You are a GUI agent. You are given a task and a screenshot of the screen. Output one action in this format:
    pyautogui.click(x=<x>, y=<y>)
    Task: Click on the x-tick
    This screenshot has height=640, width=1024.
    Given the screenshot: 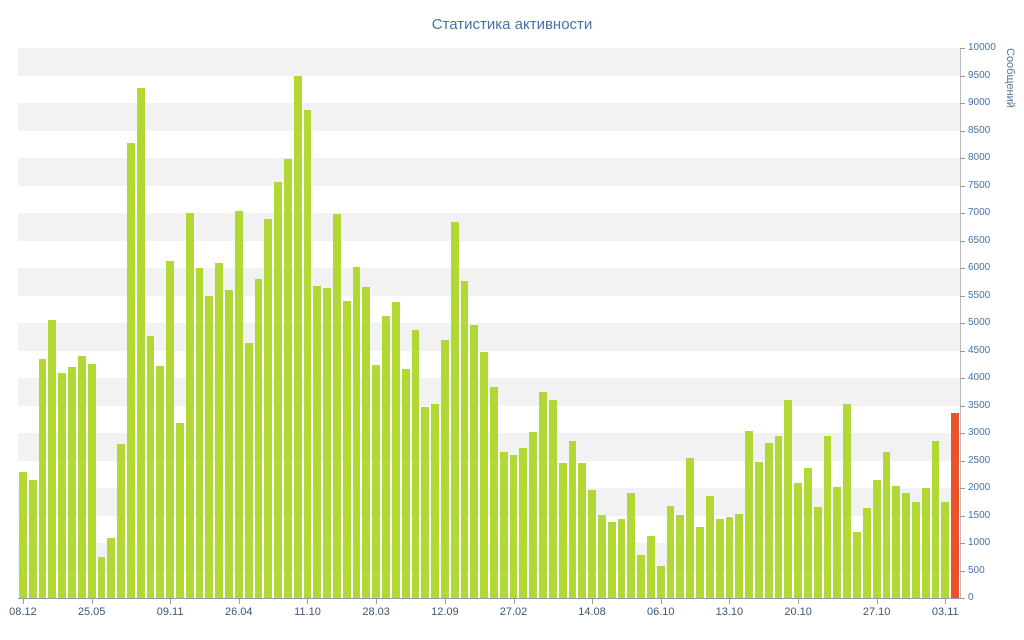 What is the action you would take?
    pyautogui.click(x=661, y=601)
    